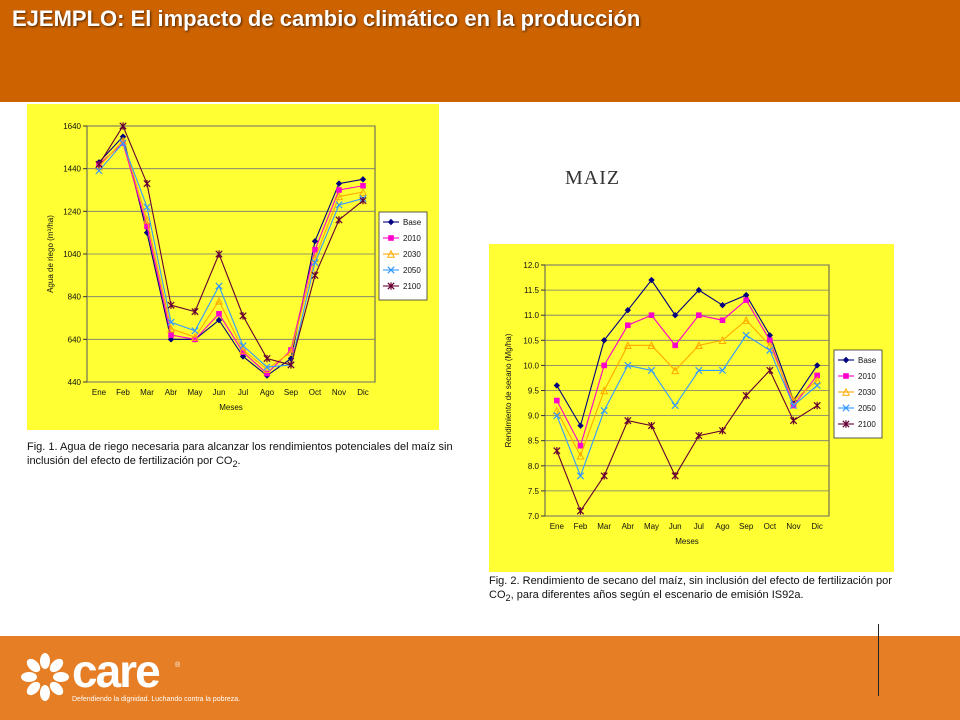 The width and height of the screenshot is (960, 720). I want to click on figure-1-caption-subscript: 2, so click(235, 464).